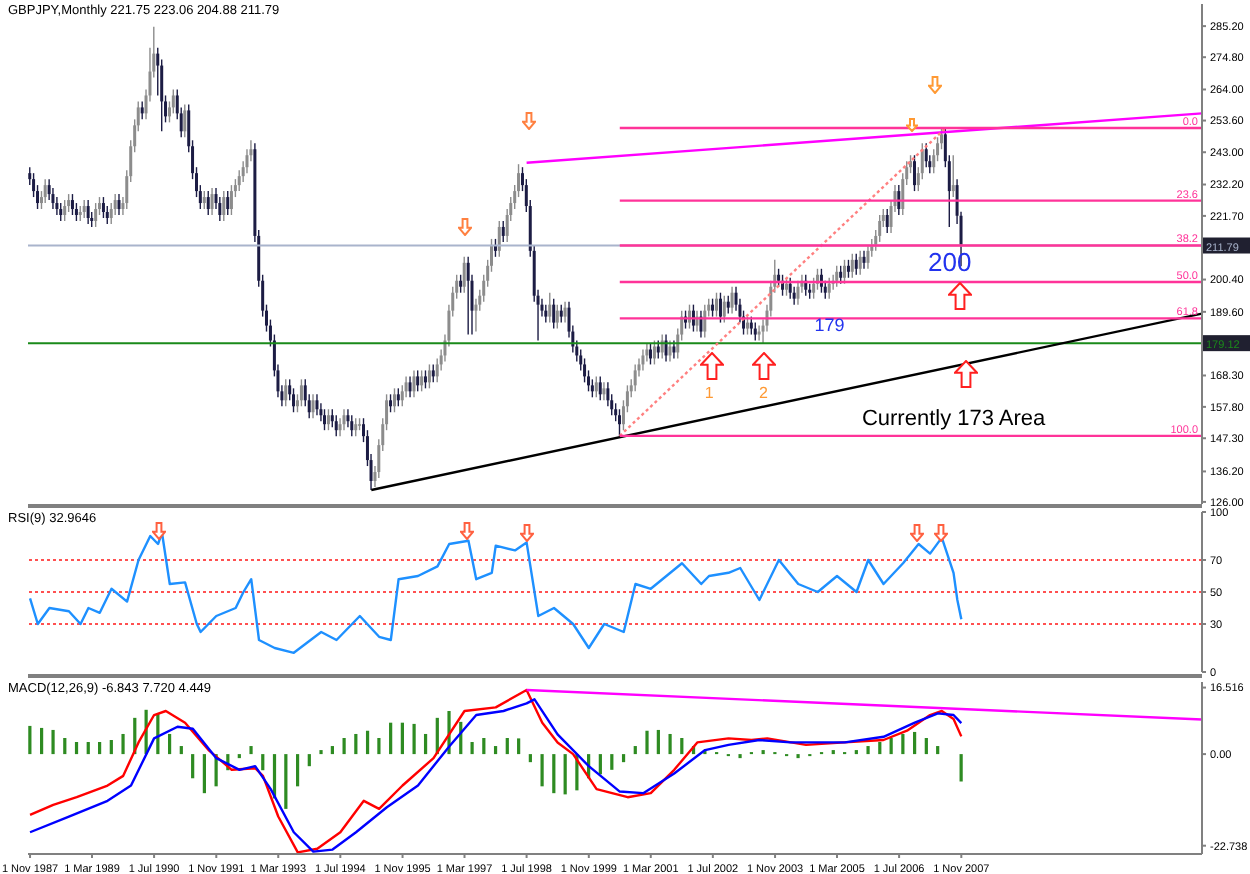  What do you see at coordinates (763, 393) in the screenshot?
I see `annotation: 2` at bounding box center [763, 393].